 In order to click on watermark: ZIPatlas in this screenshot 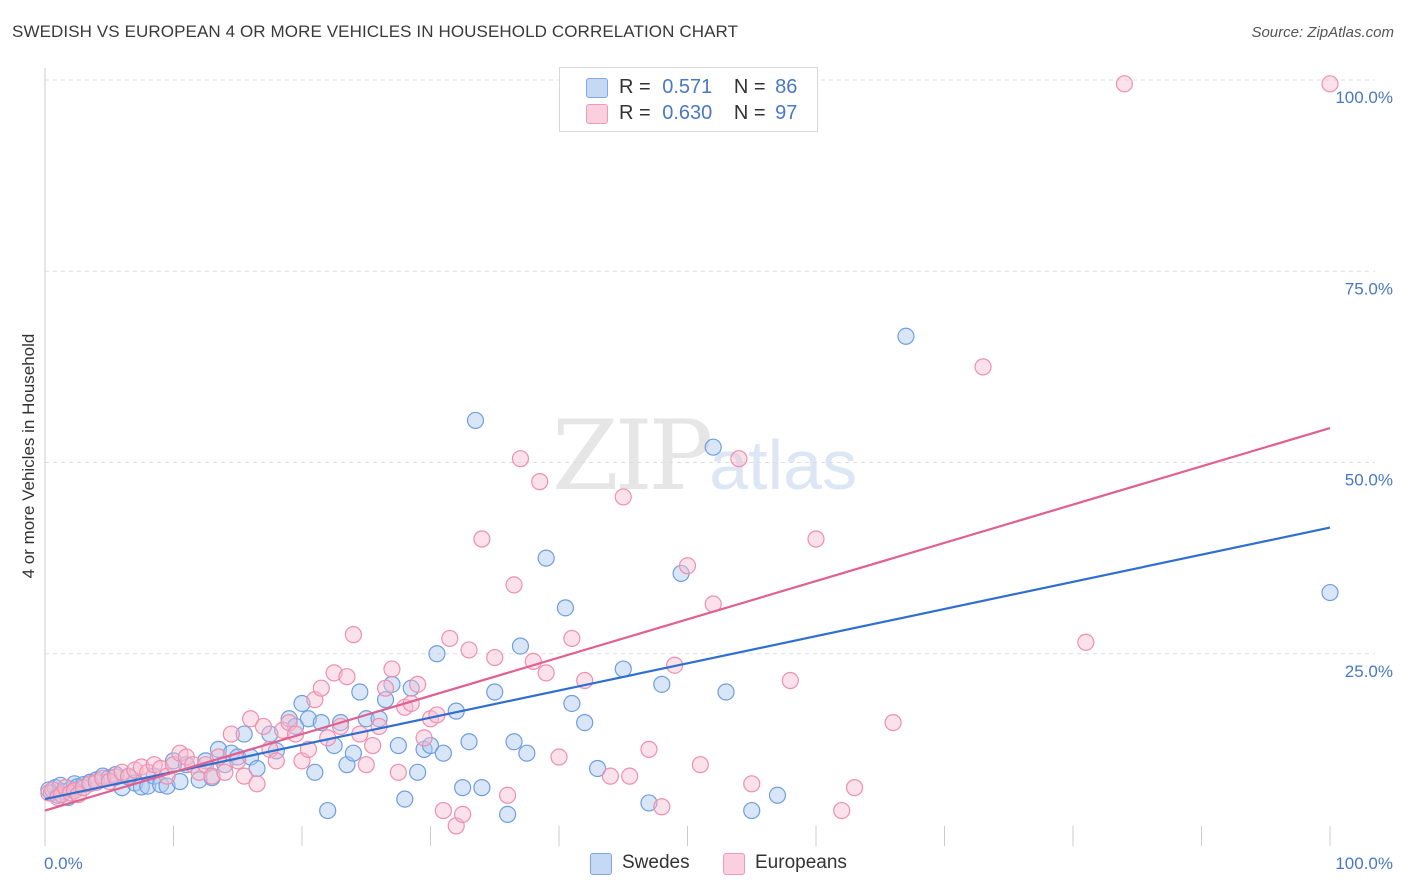, I will do `click(704, 456)`.